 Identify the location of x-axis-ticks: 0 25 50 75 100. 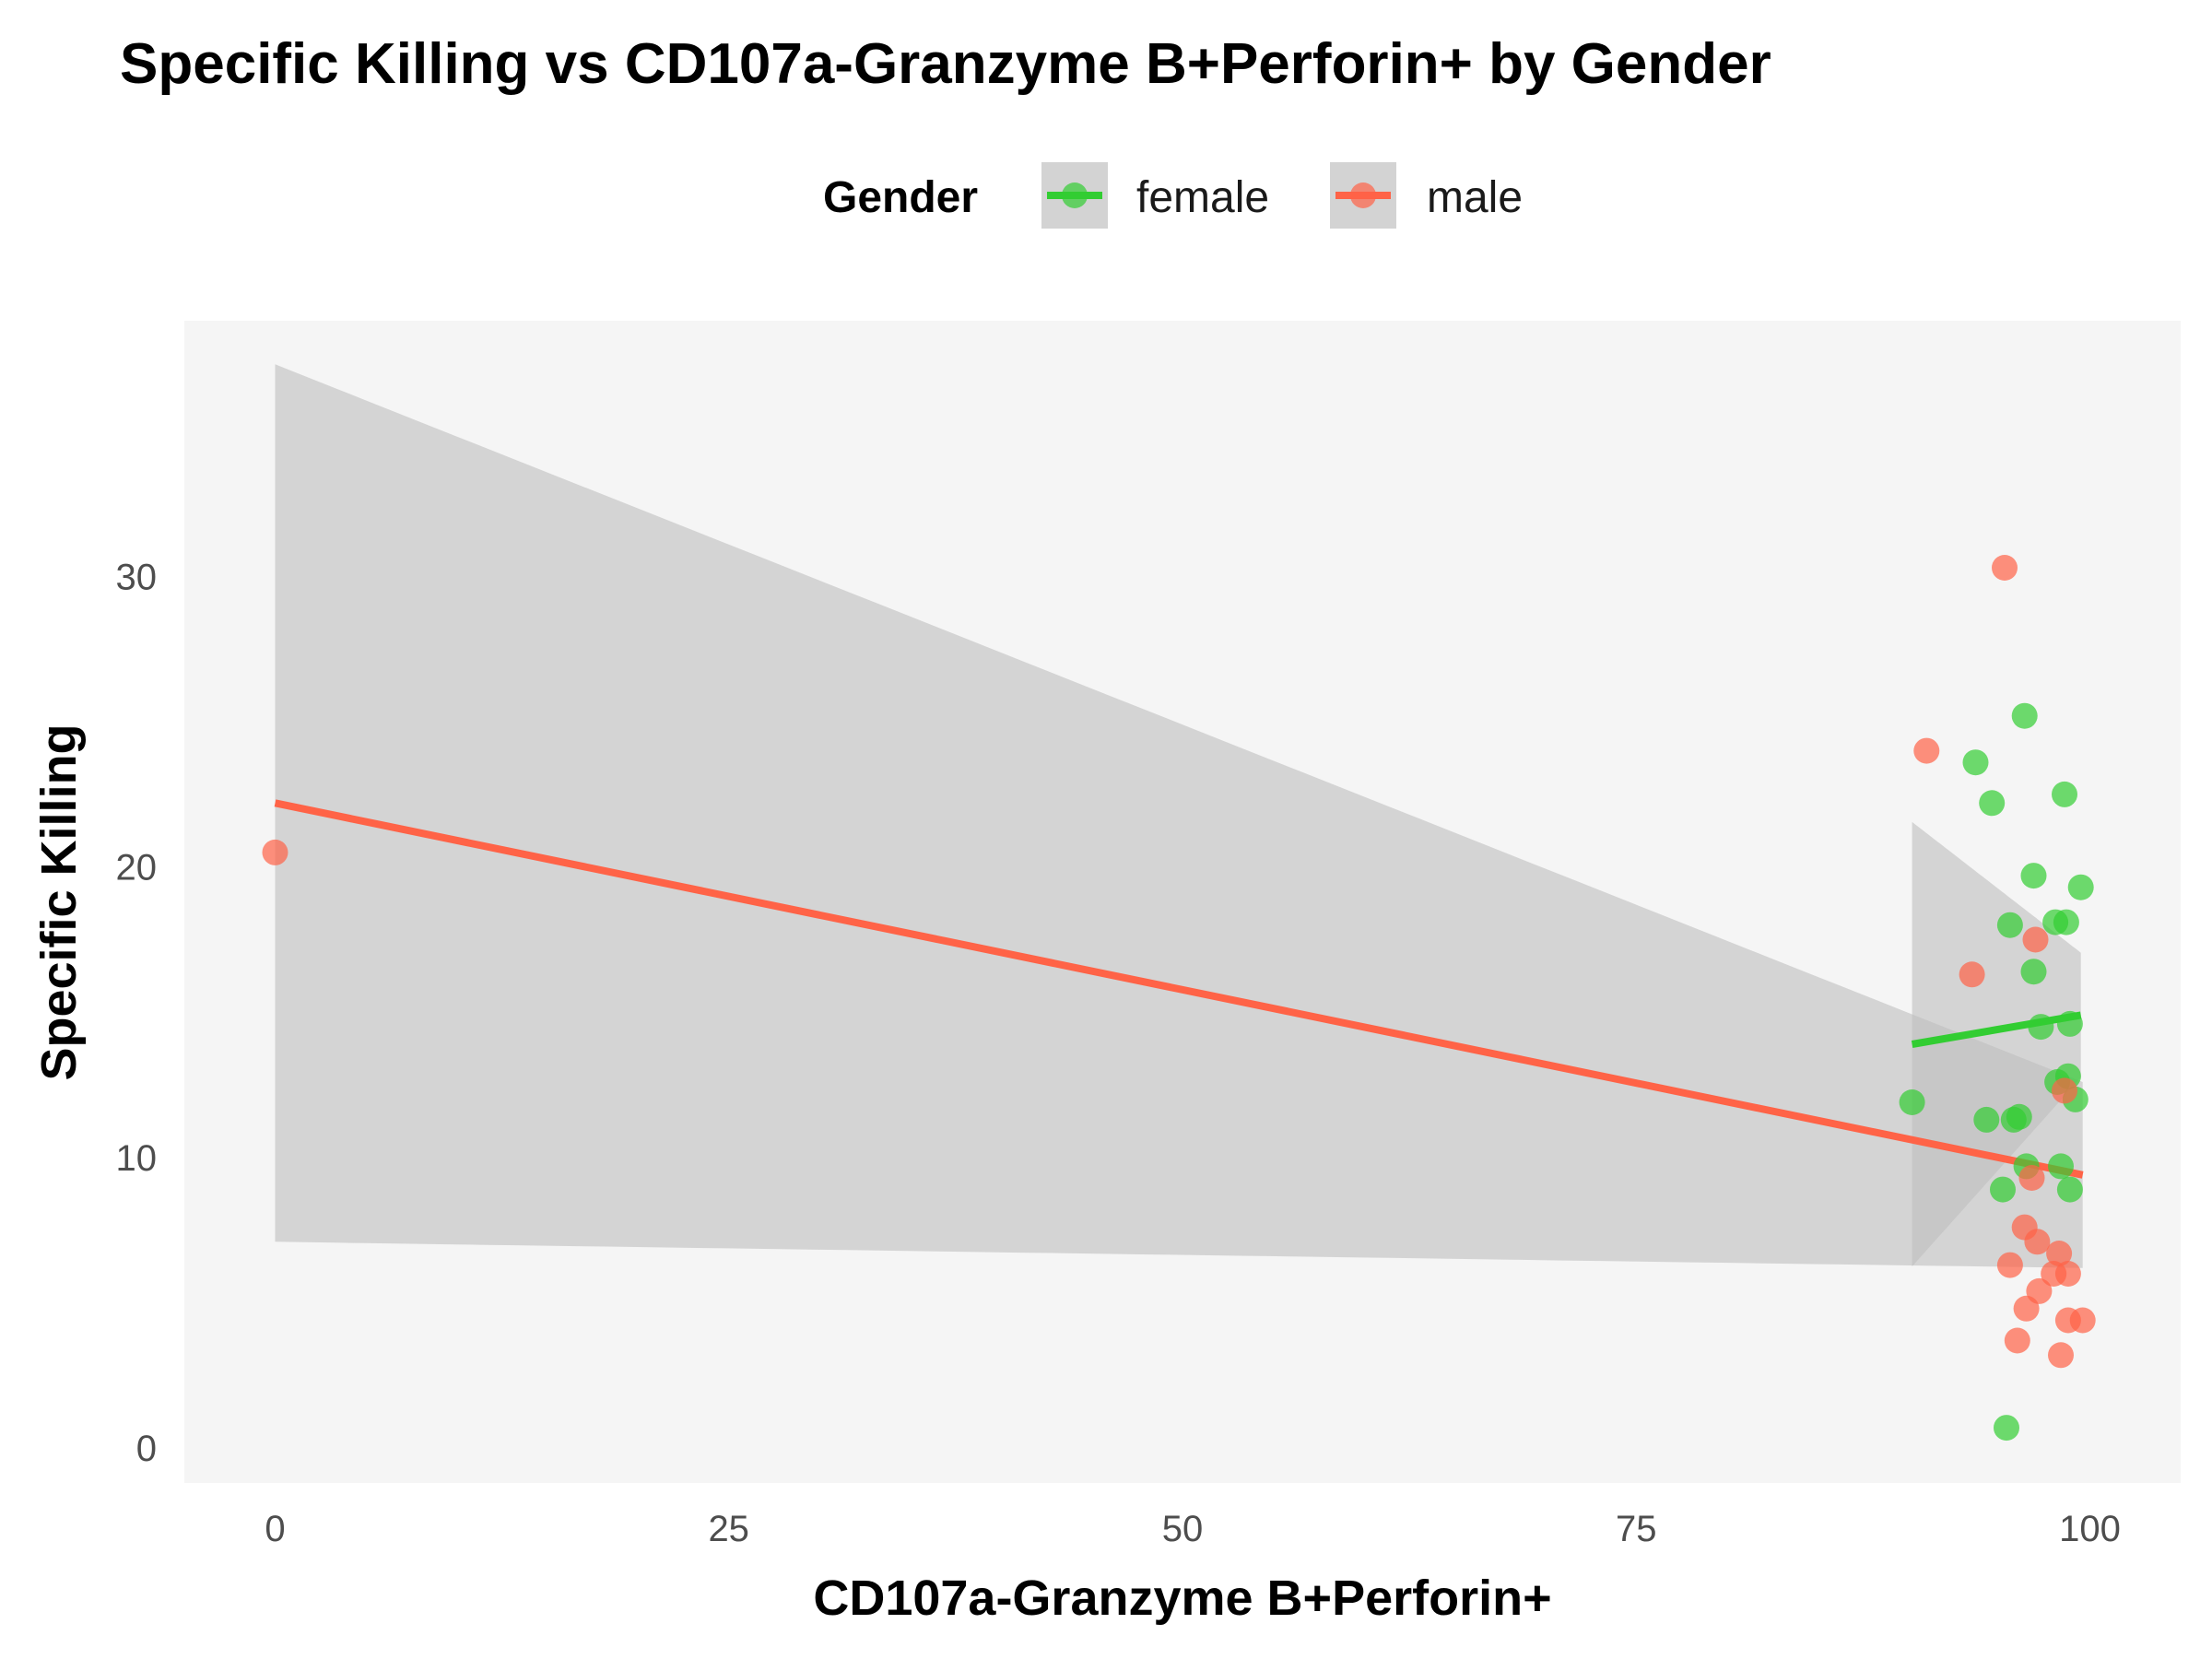
(1193, 1529).